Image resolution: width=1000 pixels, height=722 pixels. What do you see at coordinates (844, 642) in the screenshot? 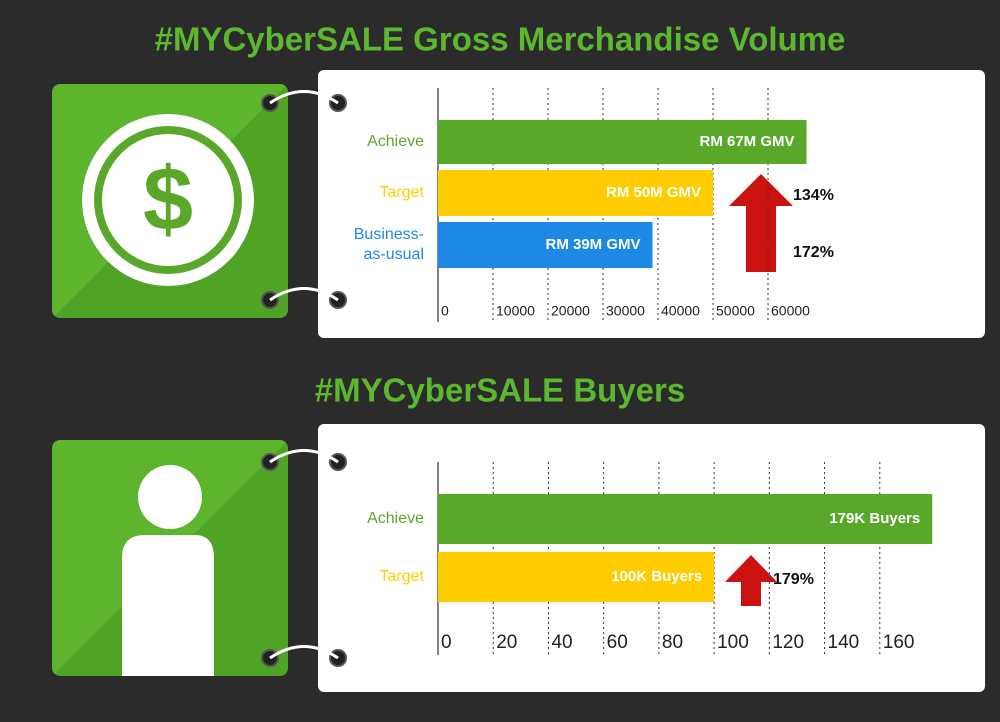
I see `x-tick-label: 140` at bounding box center [844, 642].